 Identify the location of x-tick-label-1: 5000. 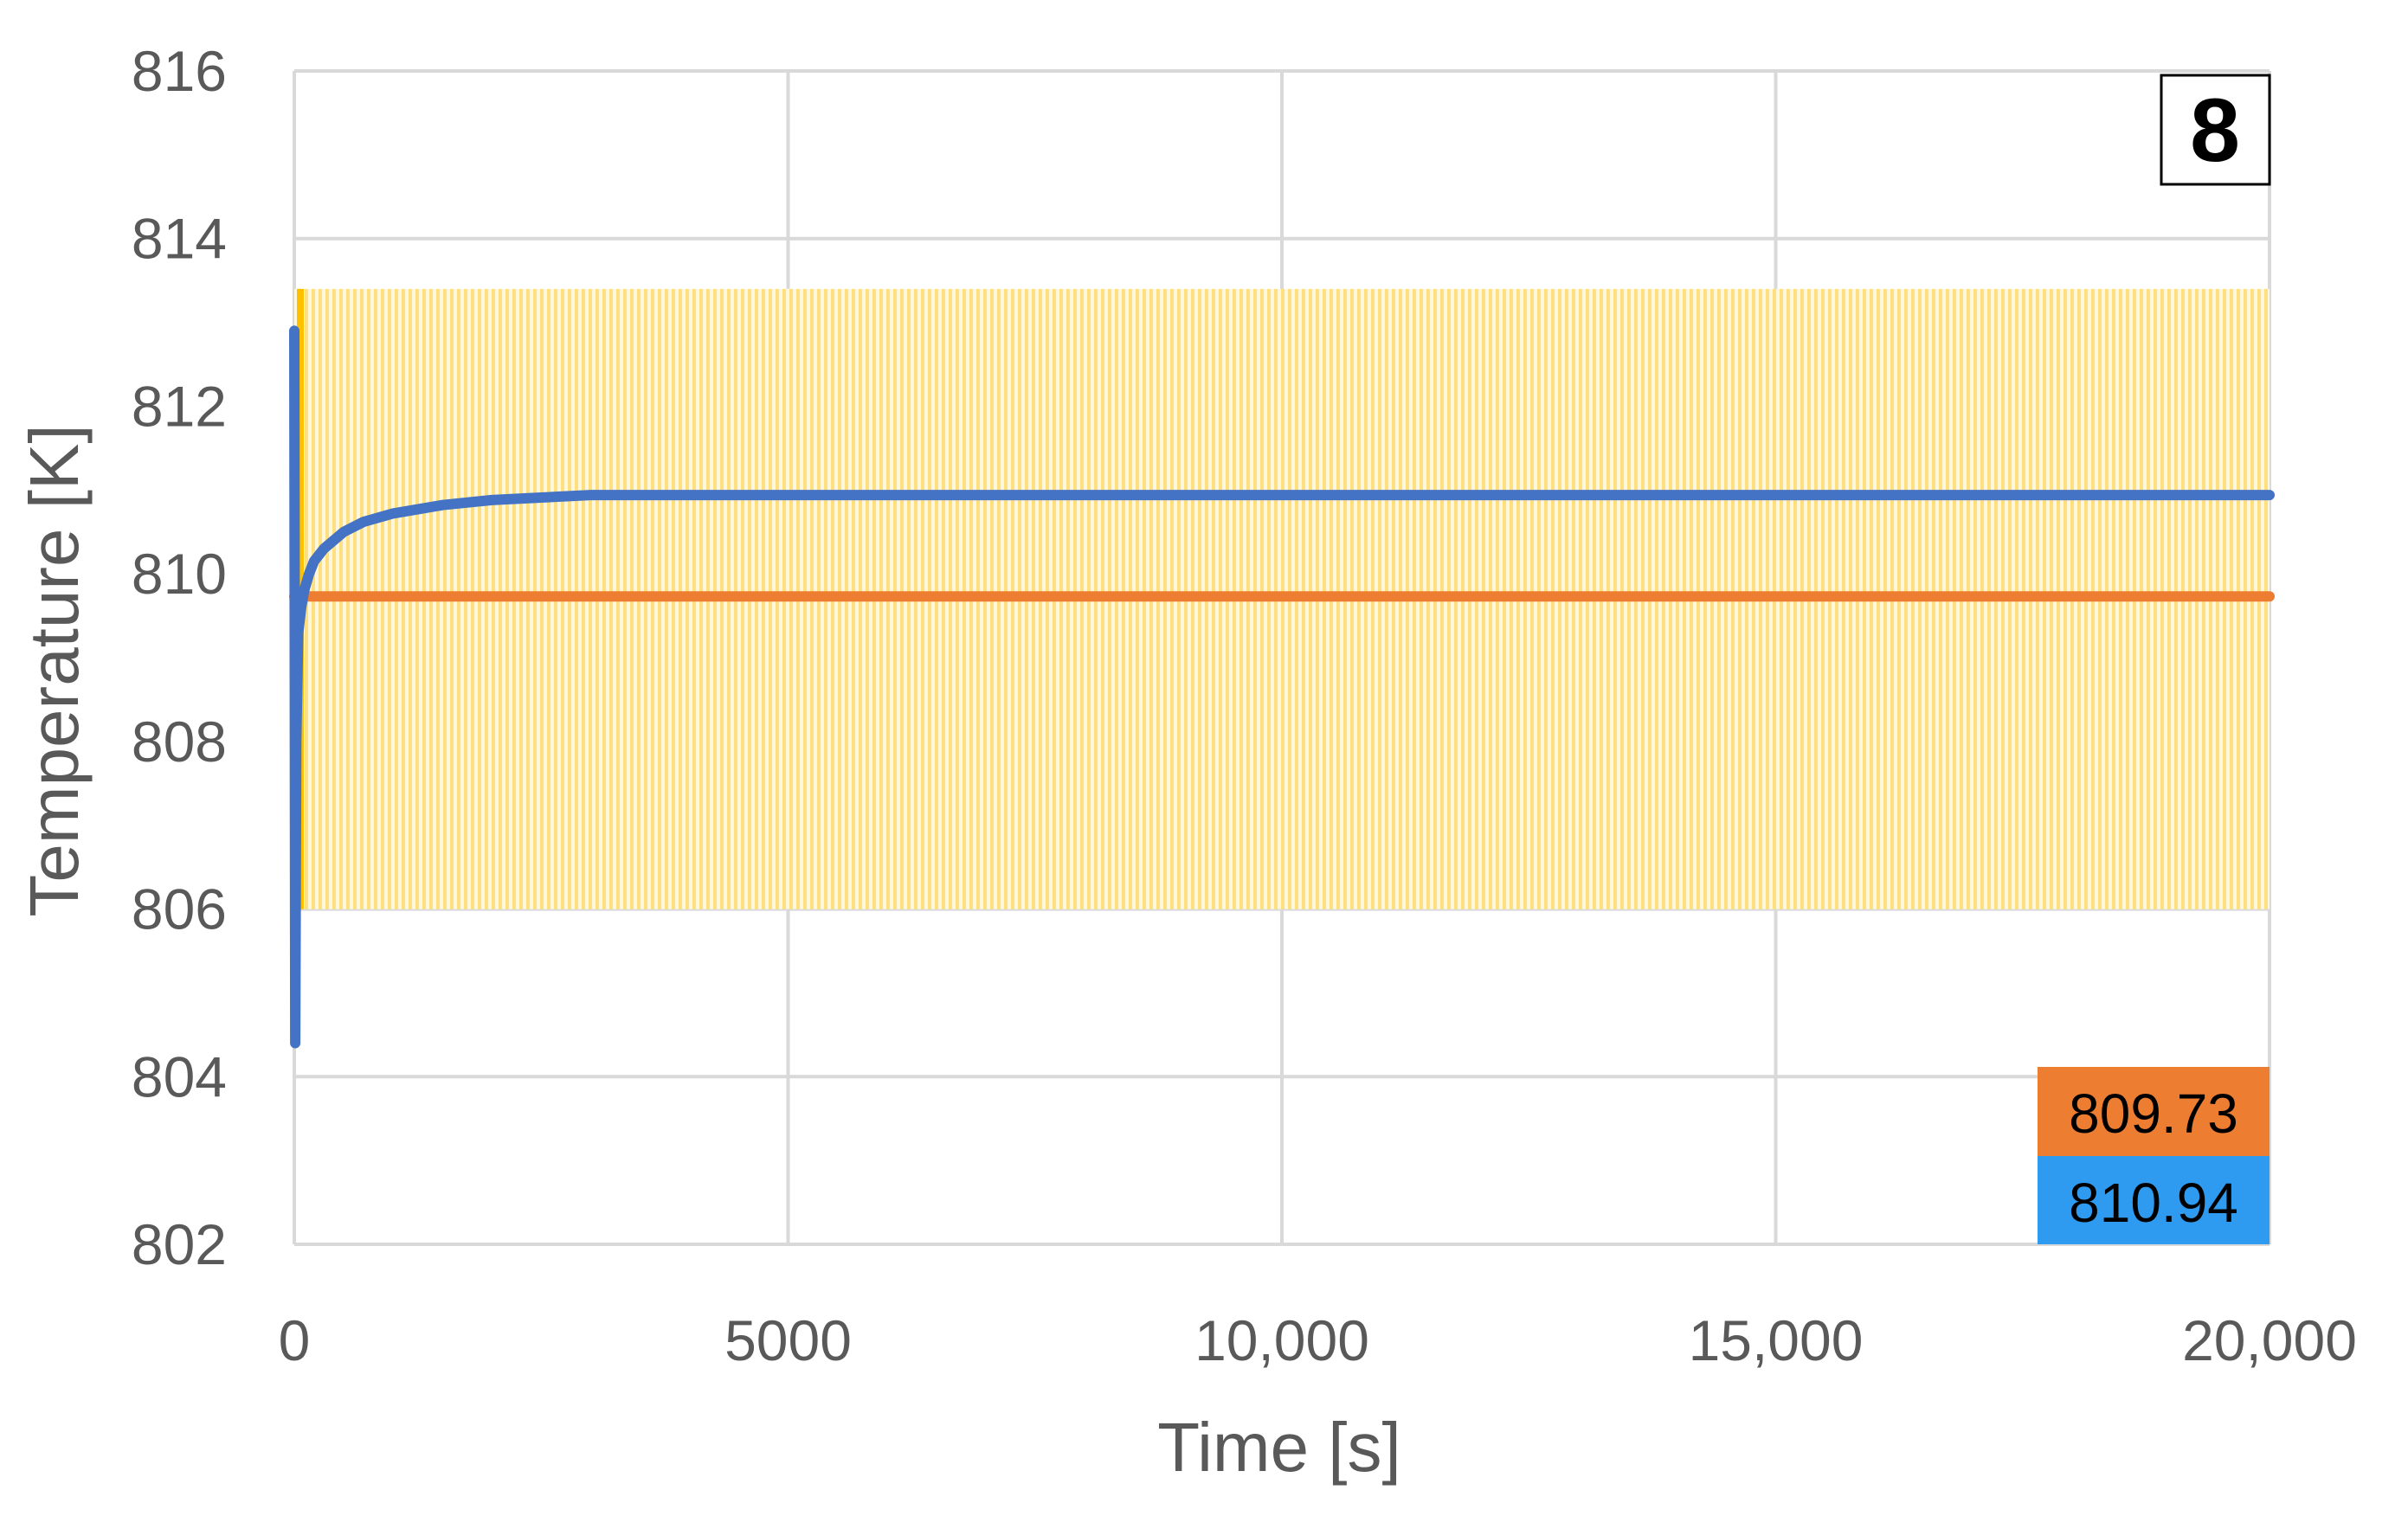
(788, 1340).